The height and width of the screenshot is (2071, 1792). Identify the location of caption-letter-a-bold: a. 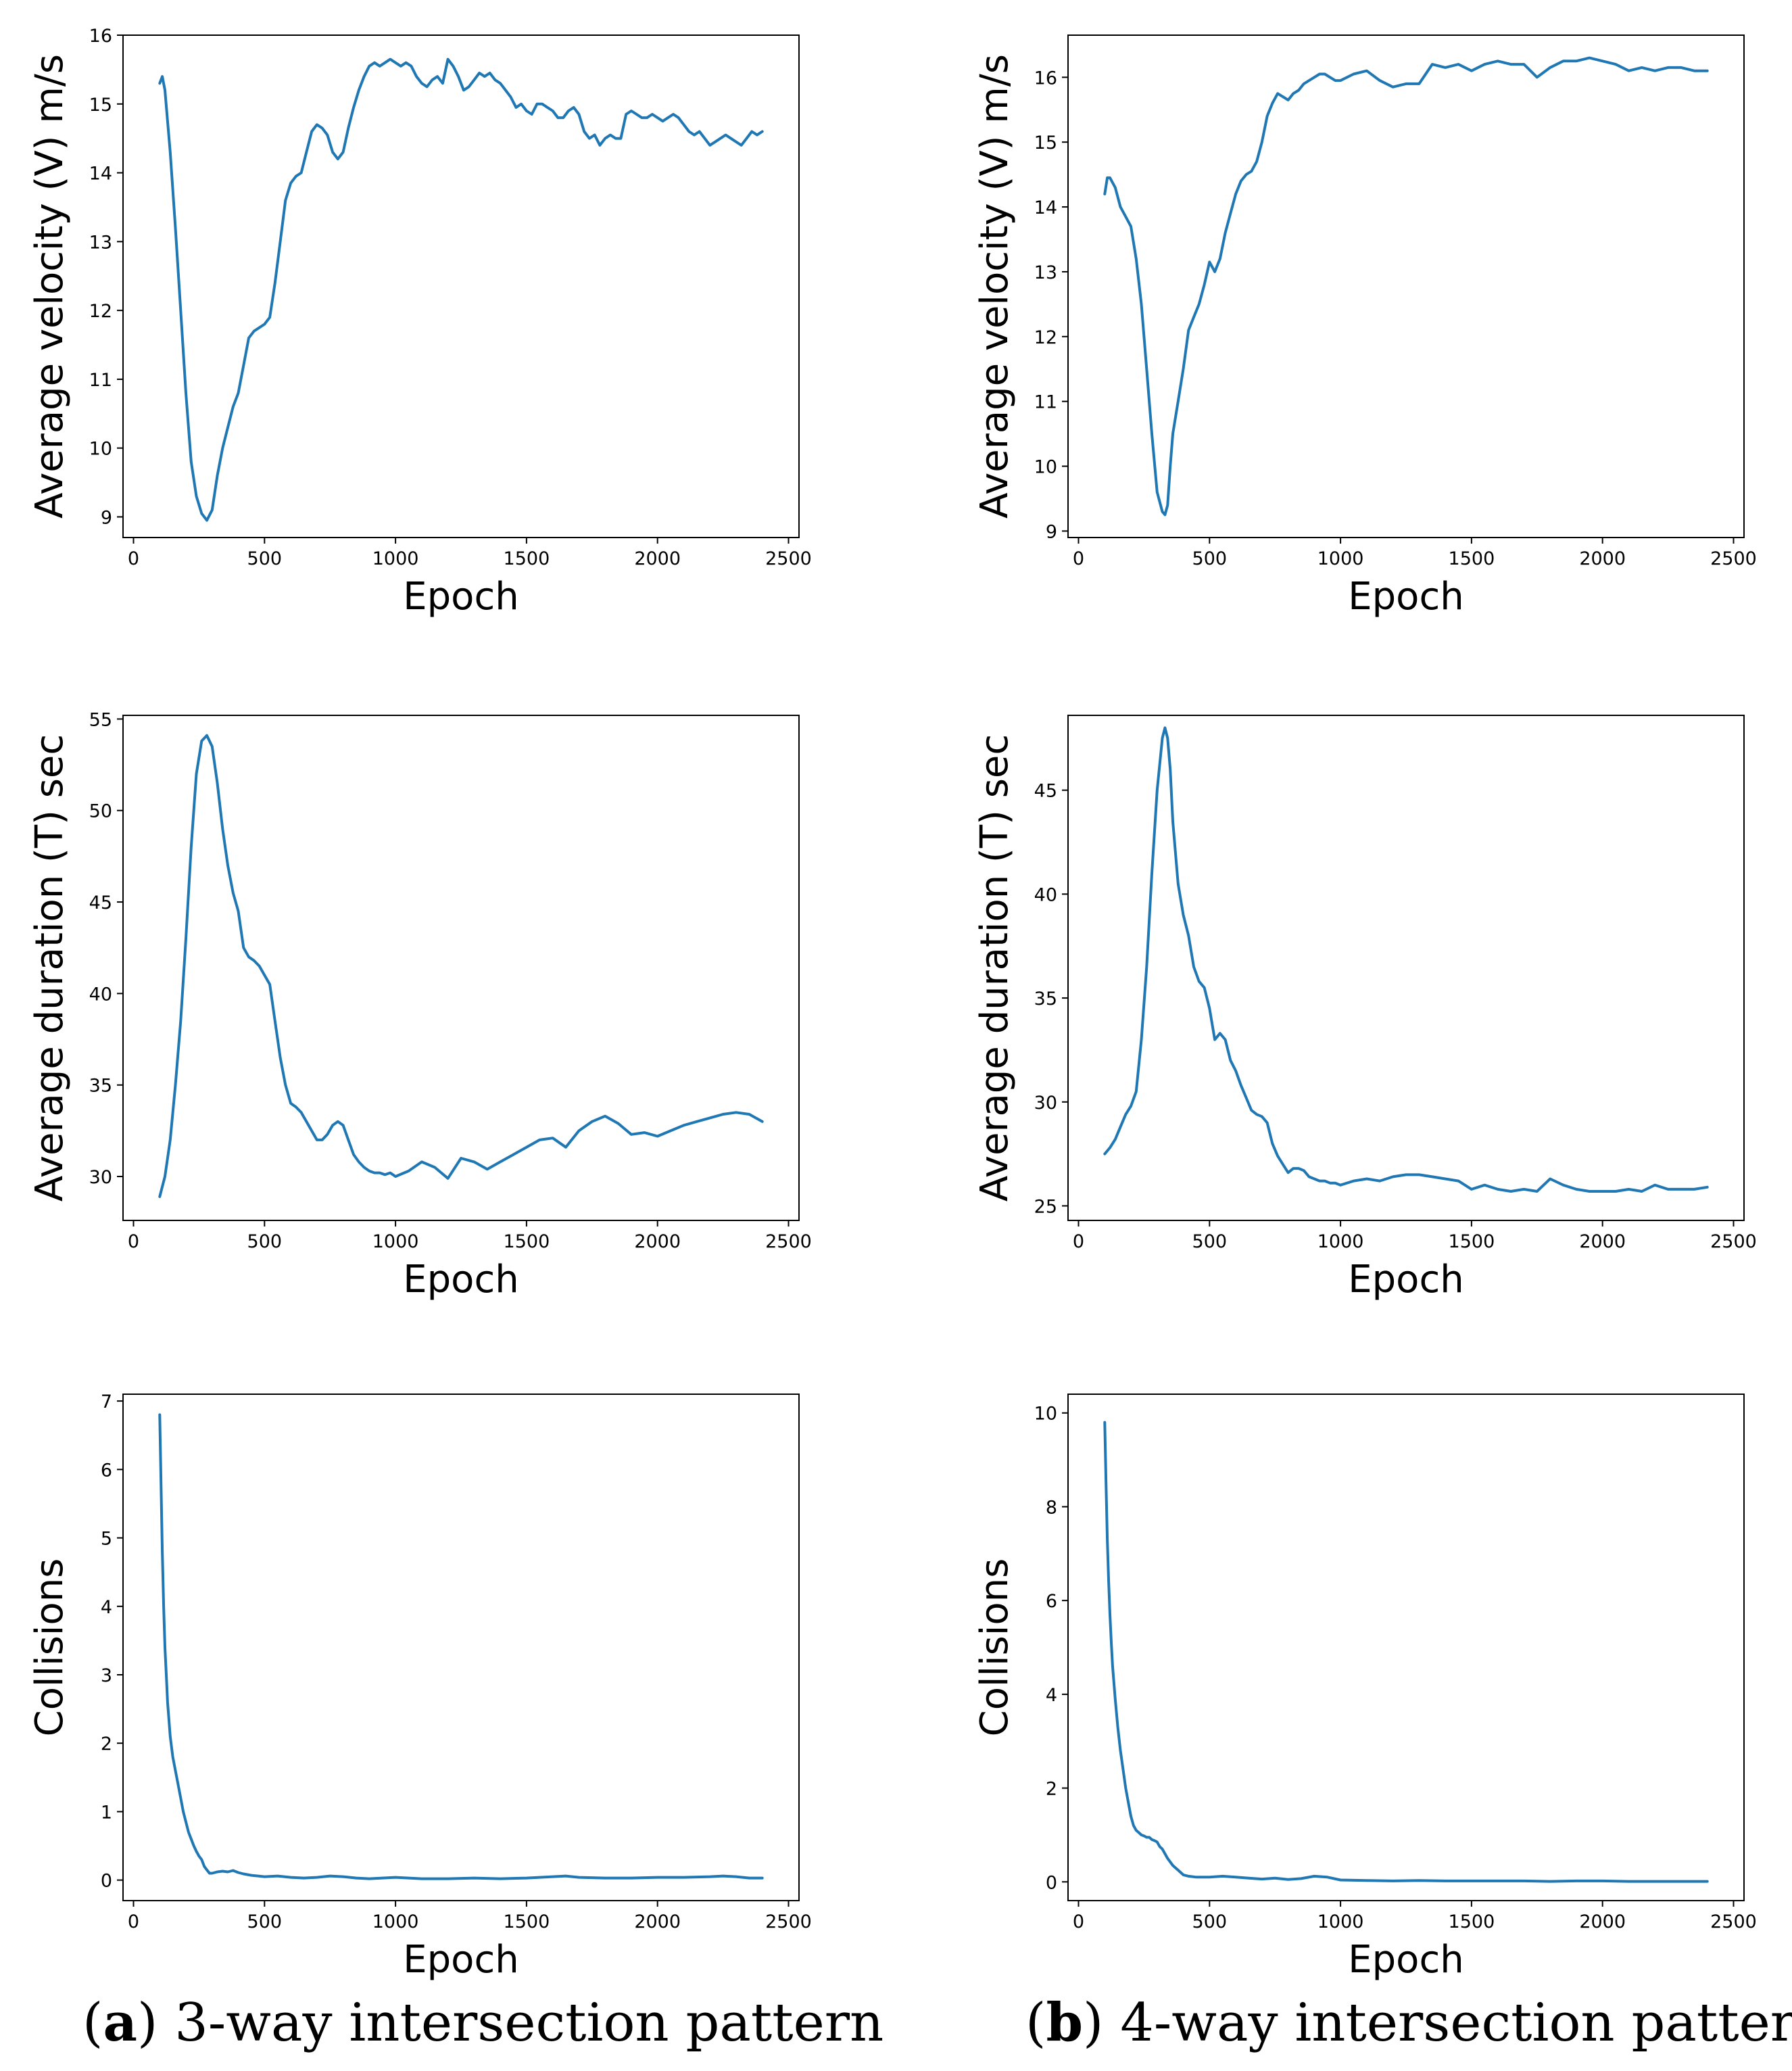
(120, 2022).